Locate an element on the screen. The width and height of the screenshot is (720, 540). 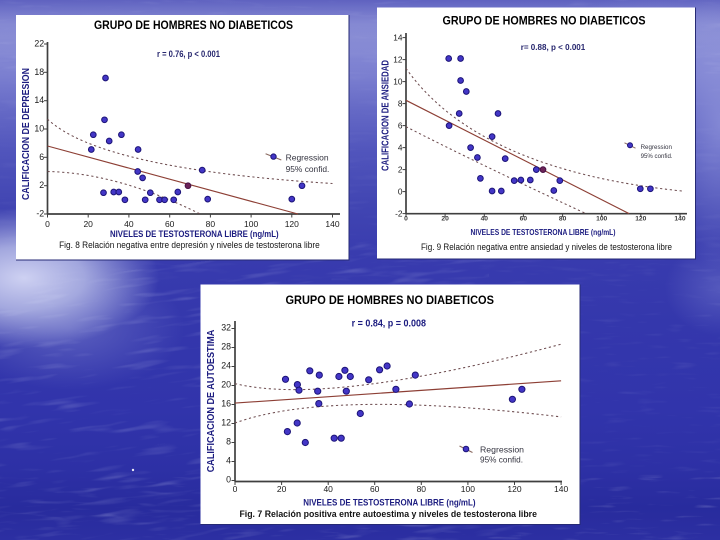
svg-text: CALIFICACION DE DEPRESION is located at coordinates (26, 134).